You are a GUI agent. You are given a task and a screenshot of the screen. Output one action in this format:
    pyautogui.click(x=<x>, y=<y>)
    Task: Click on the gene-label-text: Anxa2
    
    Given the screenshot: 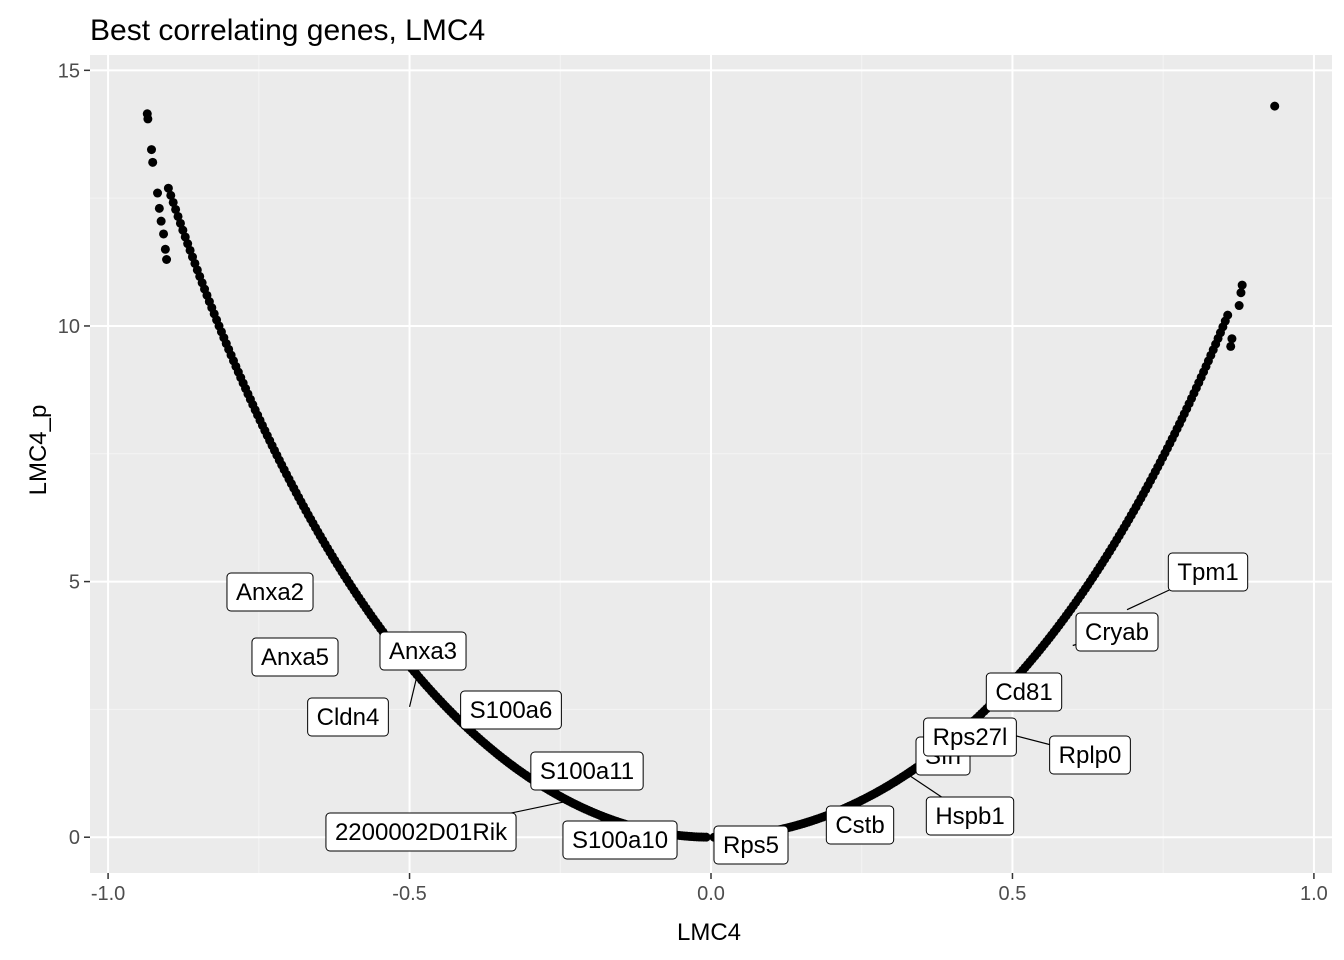 What is the action you would take?
    pyautogui.click(x=270, y=592)
    